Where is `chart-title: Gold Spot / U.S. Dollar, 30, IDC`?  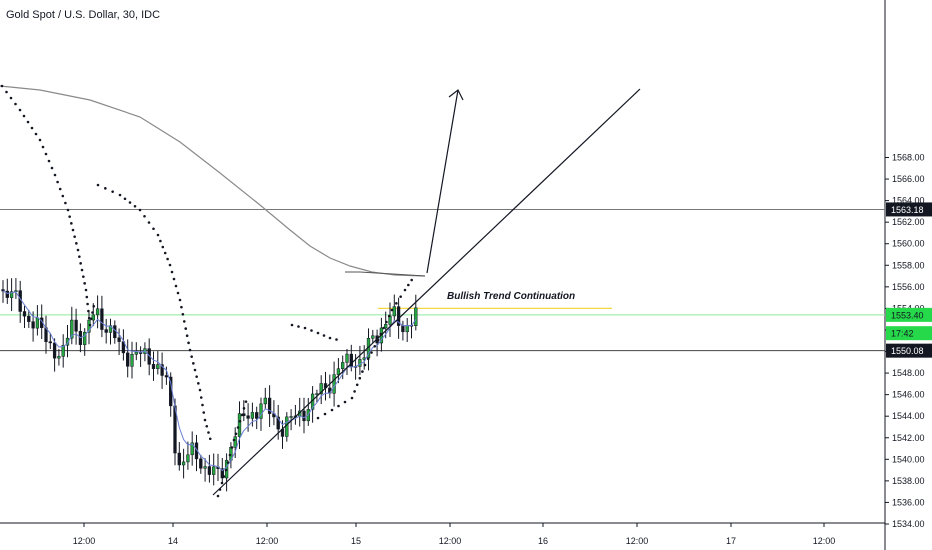
chart-title: Gold Spot / U.S. Dollar, 30, IDC is located at coordinates (83, 15).